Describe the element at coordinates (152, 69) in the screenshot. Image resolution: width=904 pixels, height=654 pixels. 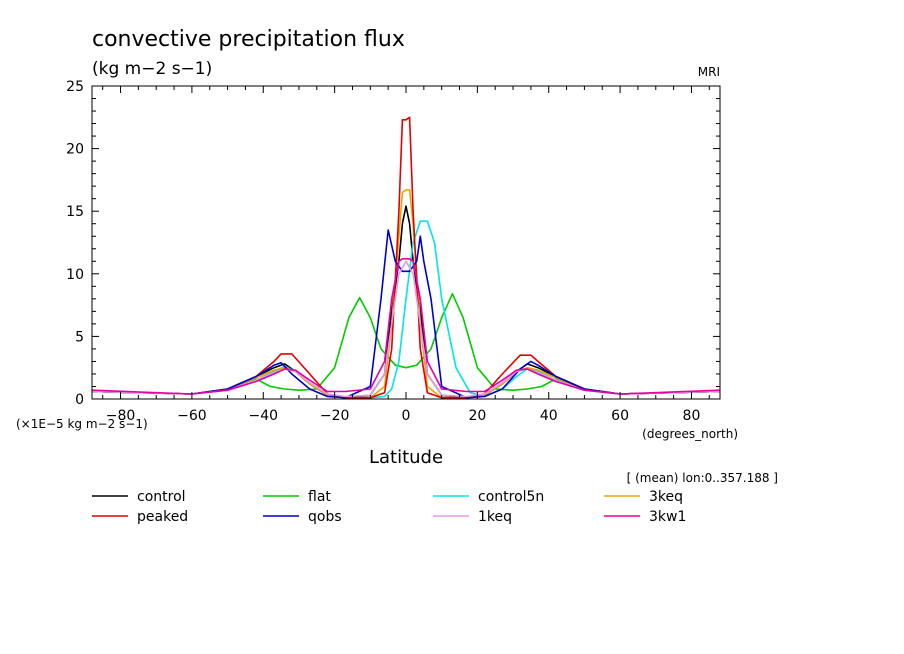
I see `chart-units: (kg m−2 s−1)` at that location.